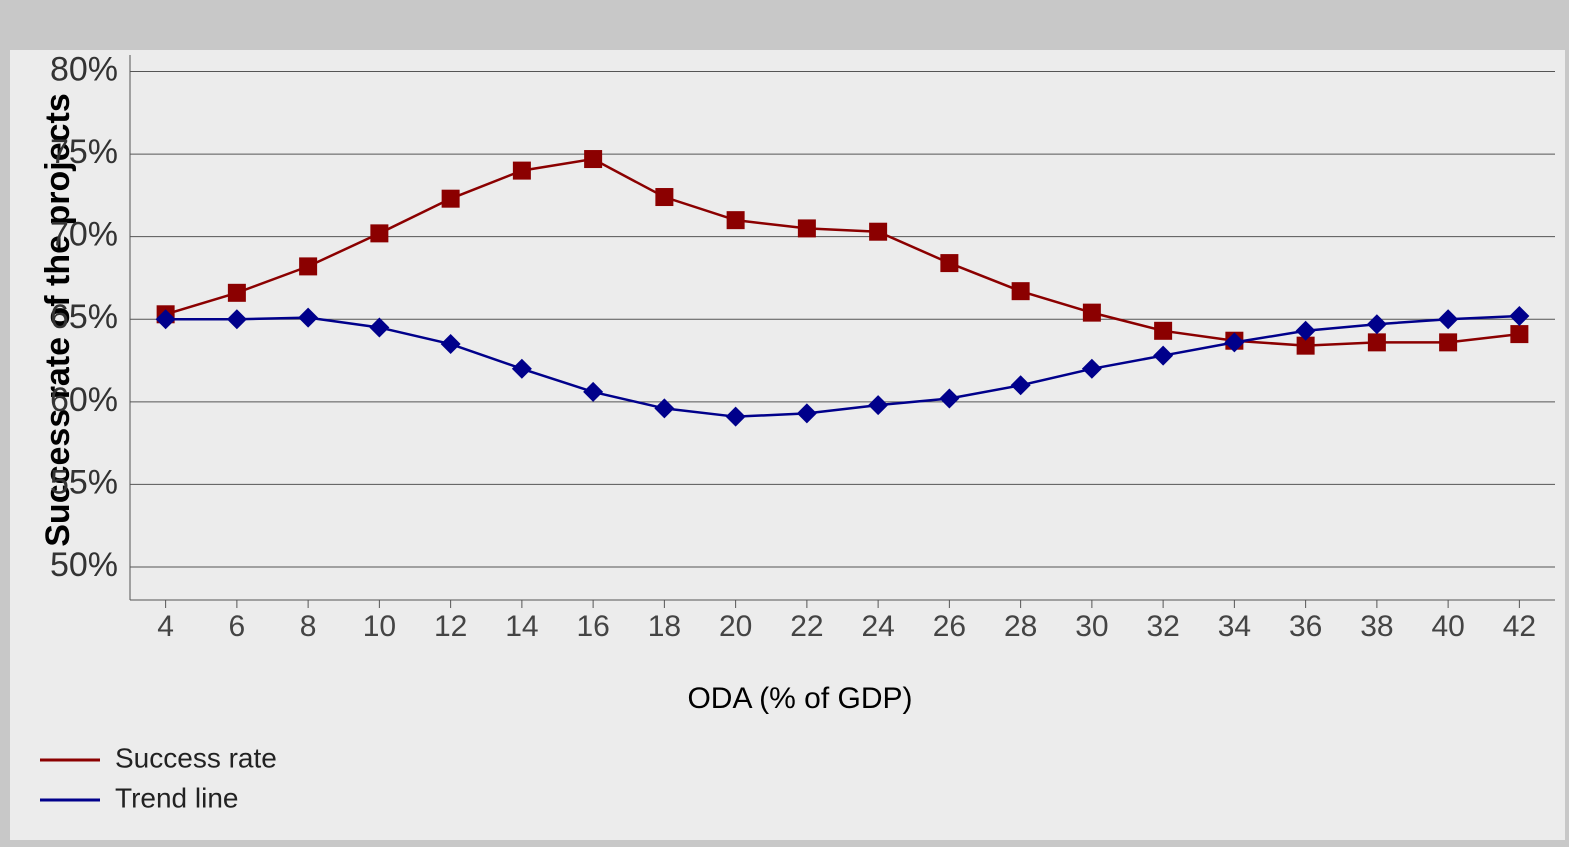 The image size is (1569, 847). I want to click on y-tick-label: 70%, so click(84, 235).